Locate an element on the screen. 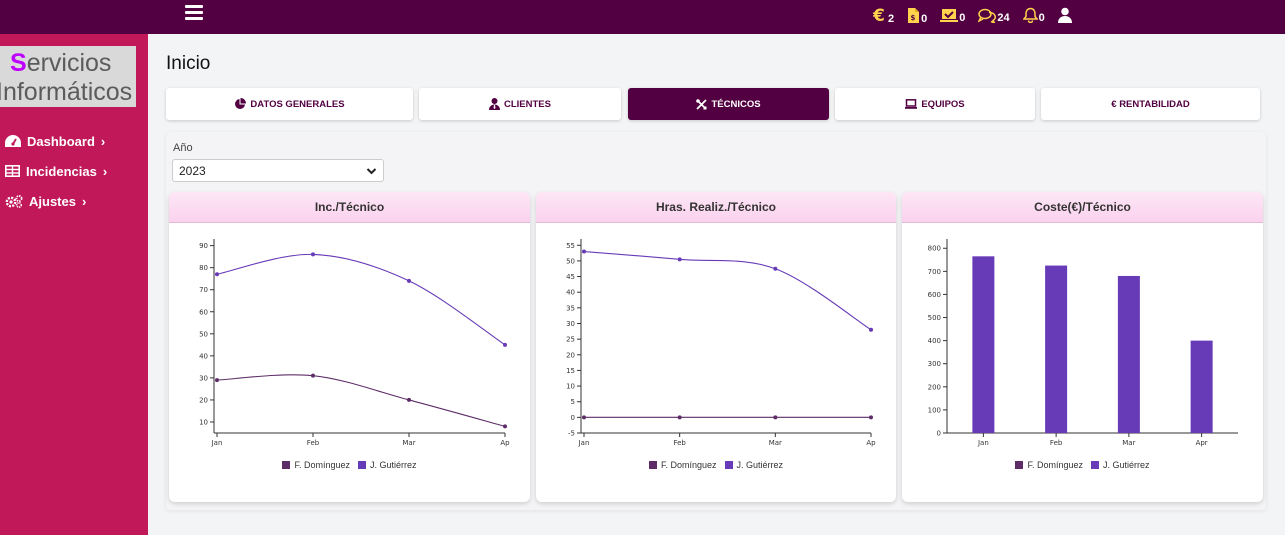  user-menu is located at coordinates (1064, 15).